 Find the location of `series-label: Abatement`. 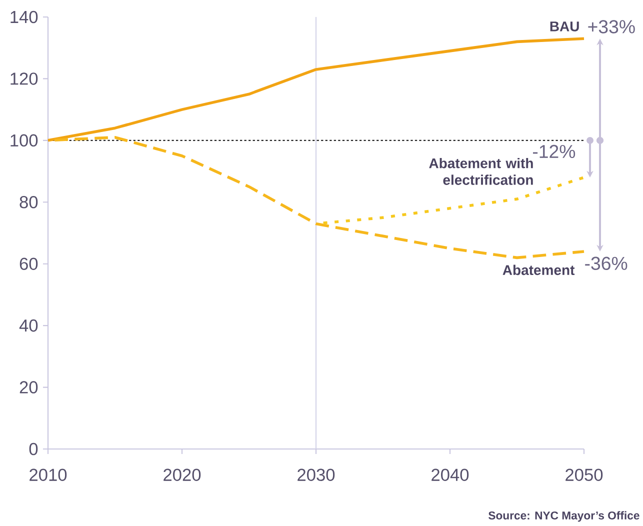

series-label: Abatement is located at coordinates (538, 270).